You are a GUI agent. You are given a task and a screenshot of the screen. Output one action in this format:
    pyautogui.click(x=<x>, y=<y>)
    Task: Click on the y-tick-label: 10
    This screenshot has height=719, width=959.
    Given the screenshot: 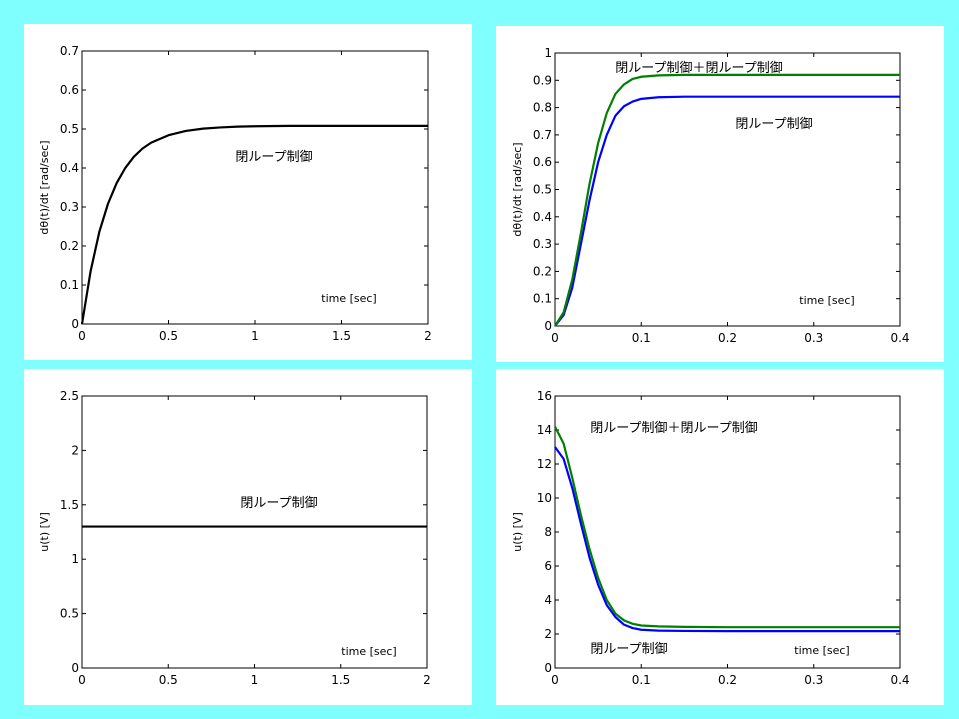 What is the action you would take?
    pyautogui.click(x=544, y=498)
    